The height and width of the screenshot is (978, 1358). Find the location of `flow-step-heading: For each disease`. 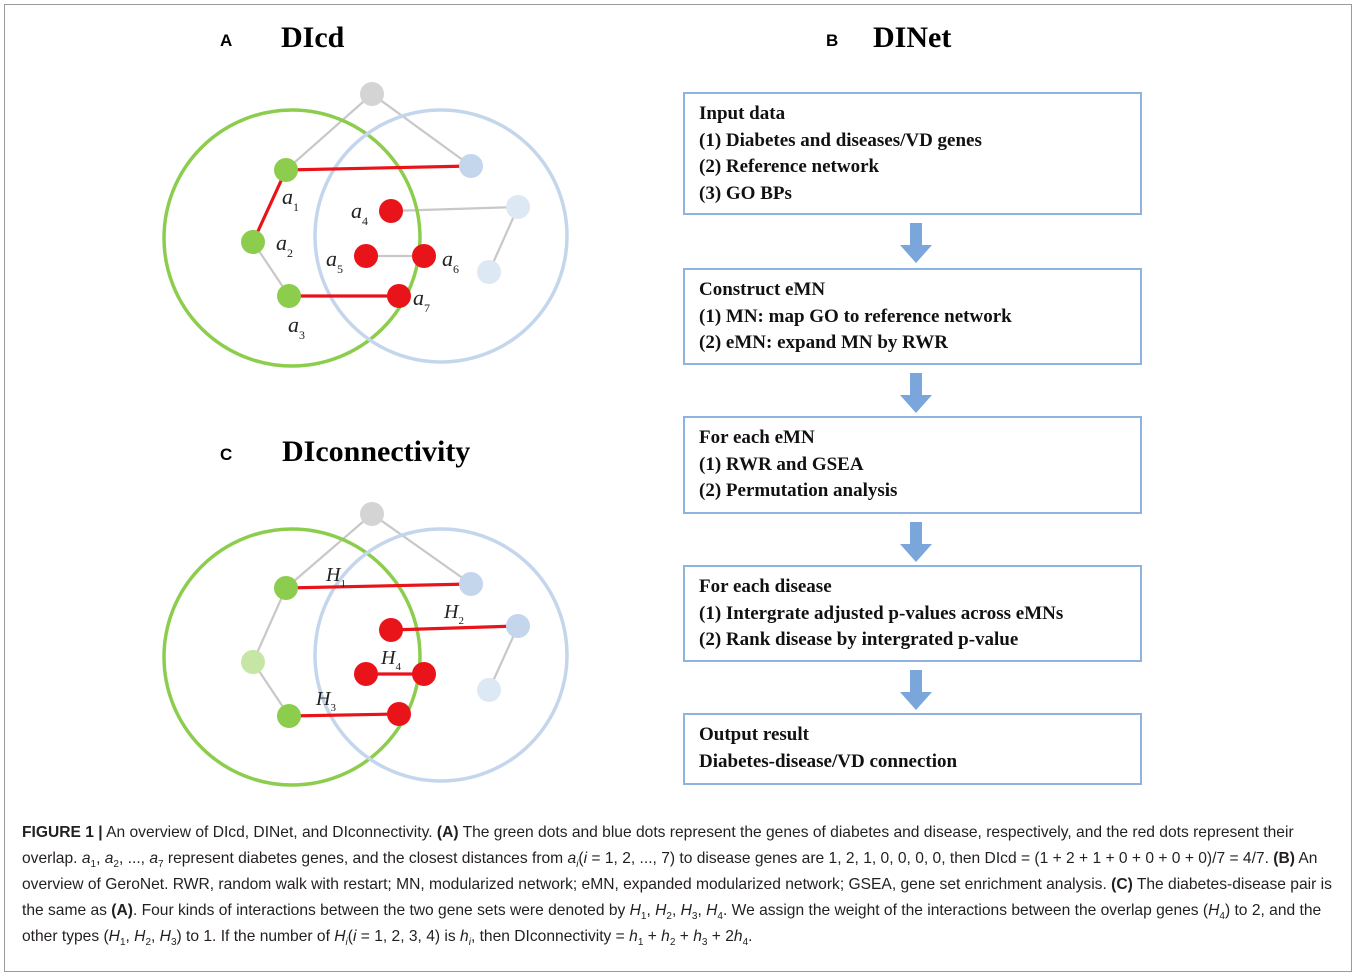

flow-step-heading: For each disease is located at coordinates (765, 586).